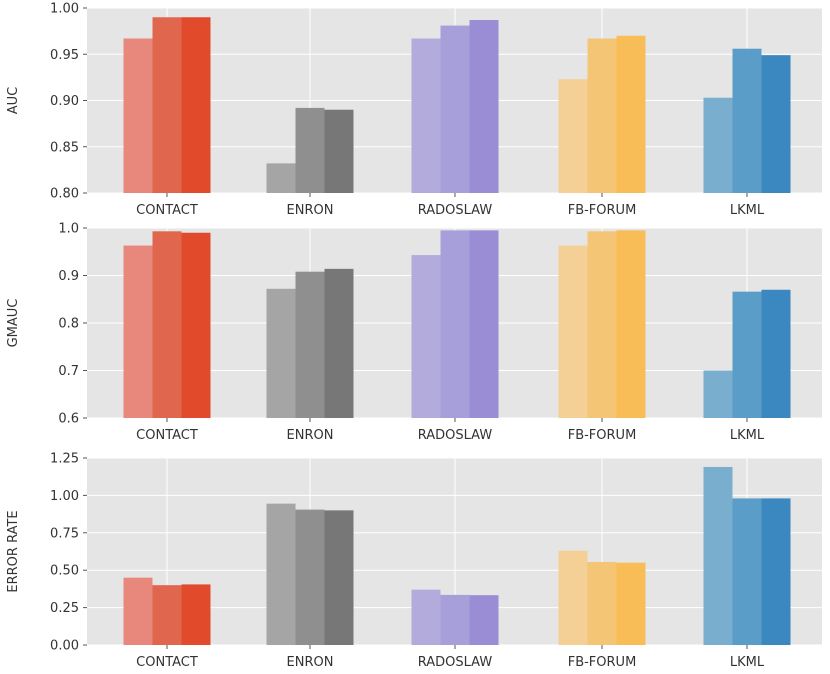 Image resolution: width=830 pixels, height=674 pixels. Describe the element at coordinates (64, 646) in the screenshot. I see `y-tick-label: 0.00` at that location.